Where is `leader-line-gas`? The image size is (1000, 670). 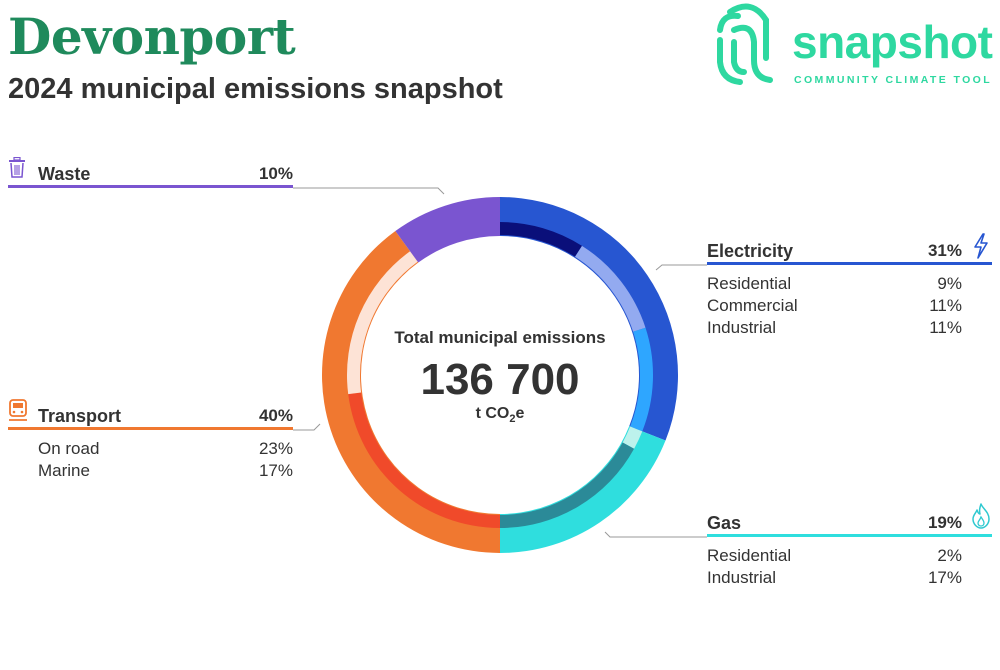
leader-line-gas is located at coordinates (655, 534).